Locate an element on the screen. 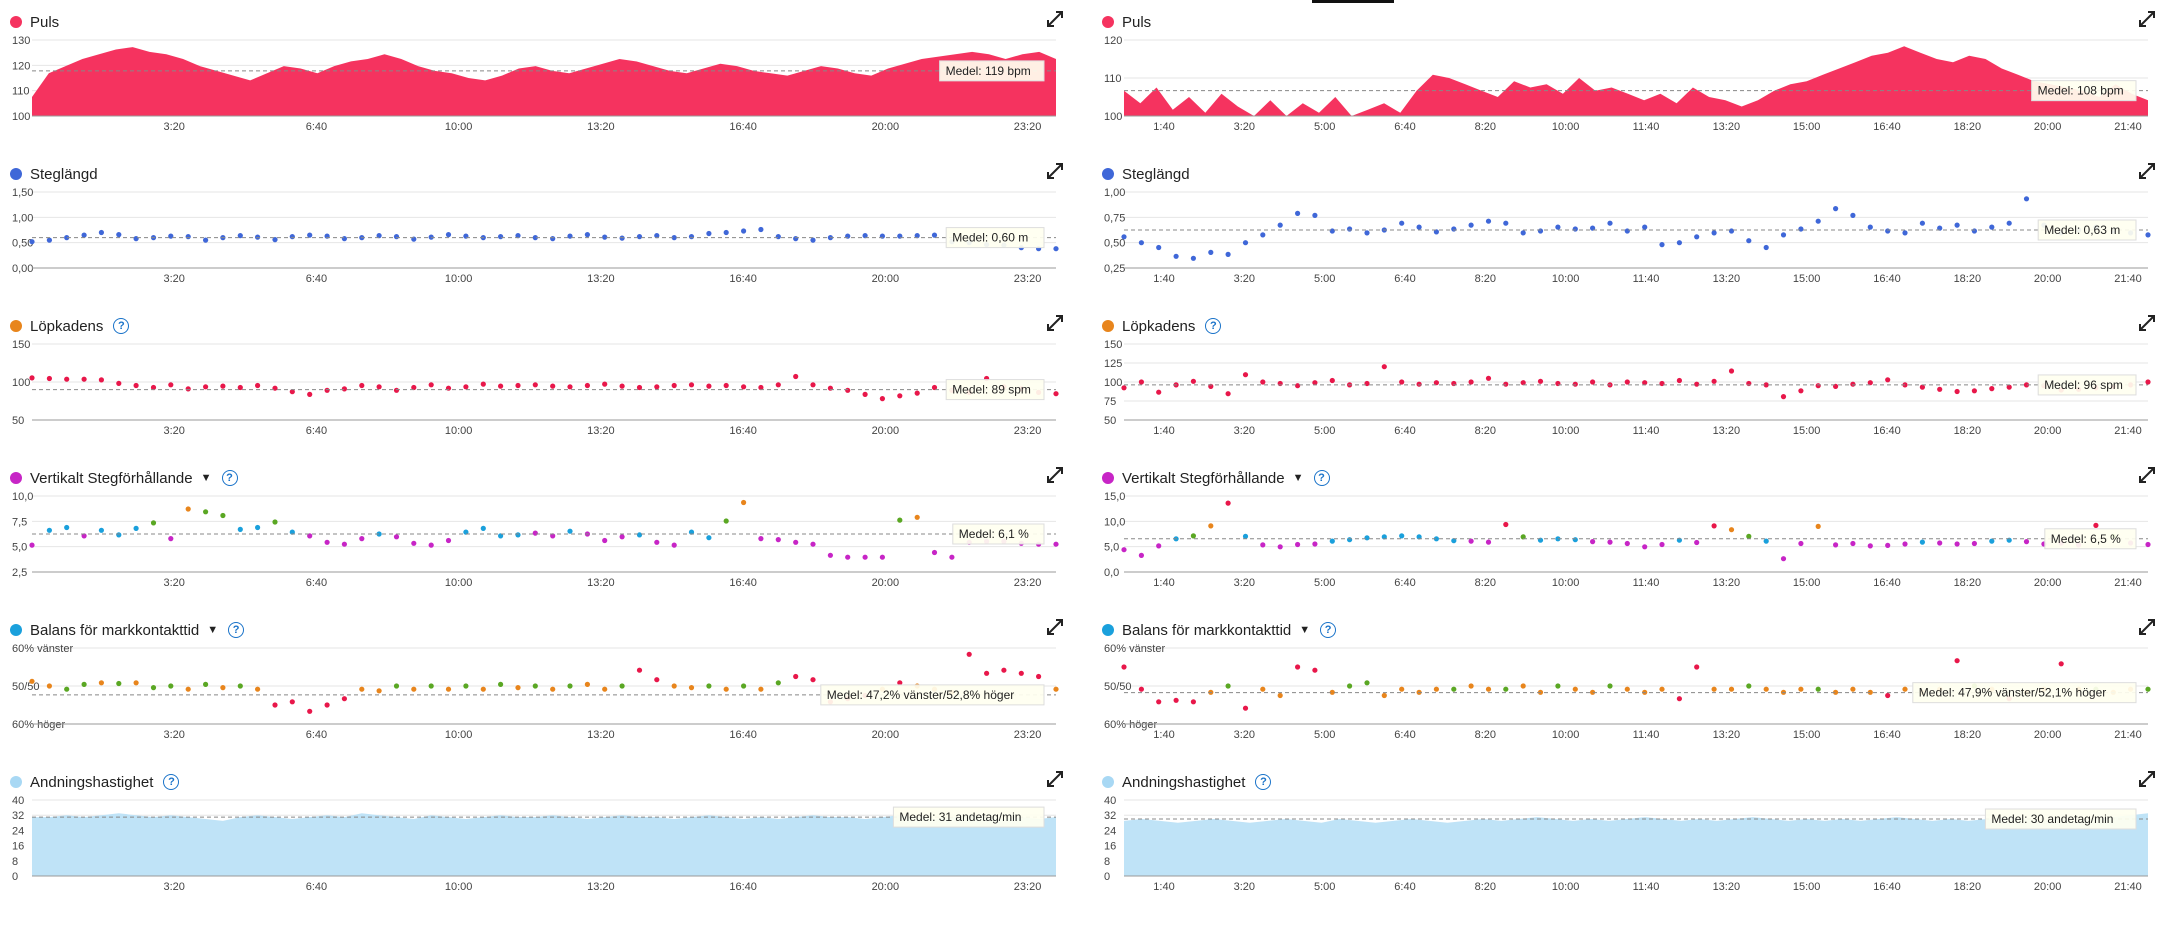 The height and width of the screenshot is (928, 2158). x-tick-label: 11:40 is located at coordinates (1646, 735).